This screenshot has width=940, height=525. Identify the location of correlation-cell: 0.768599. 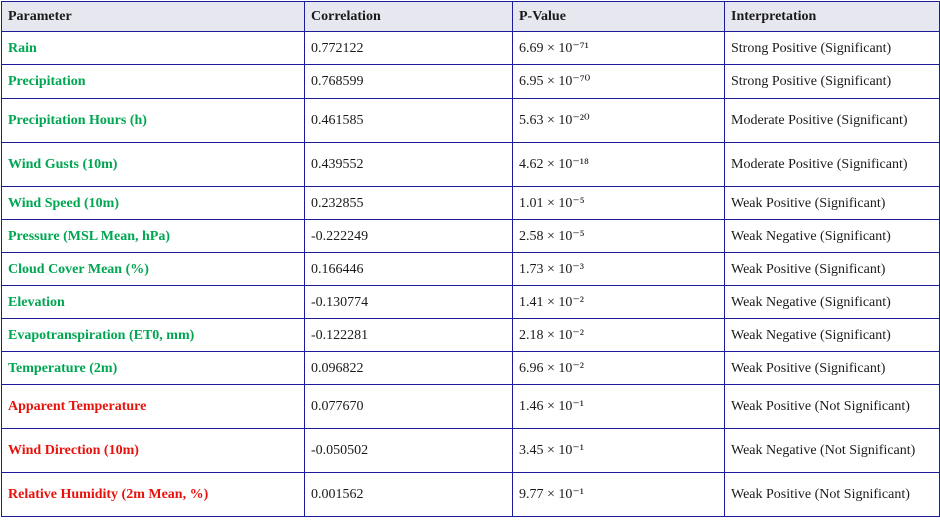
(408, 81).